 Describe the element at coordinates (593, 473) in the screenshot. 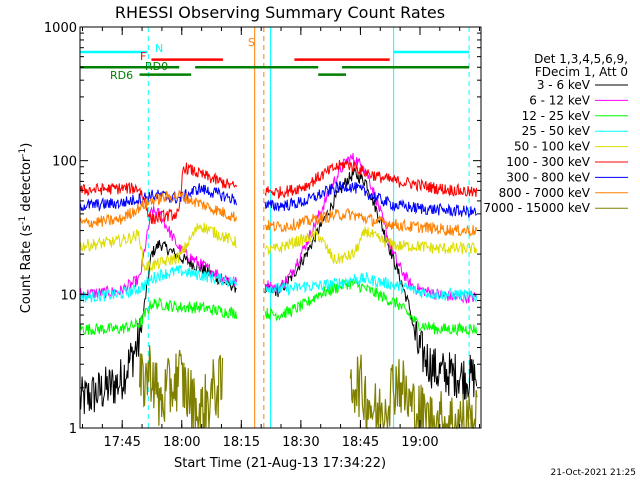

I see `footer-timestamp: 21-Oct-2021 21:25` at that location.